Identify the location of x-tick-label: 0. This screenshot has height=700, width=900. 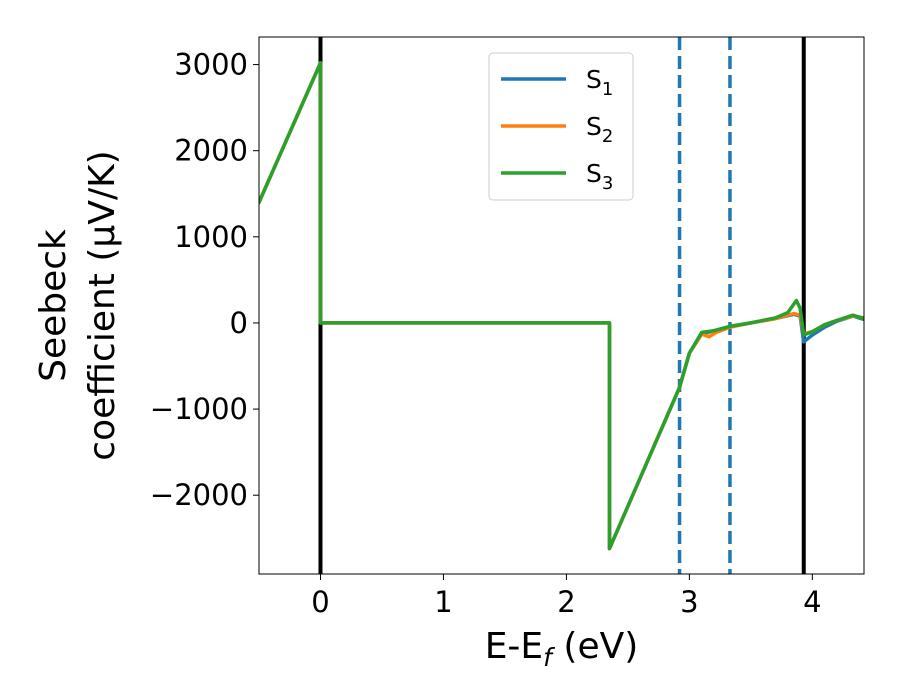
(320, 602).